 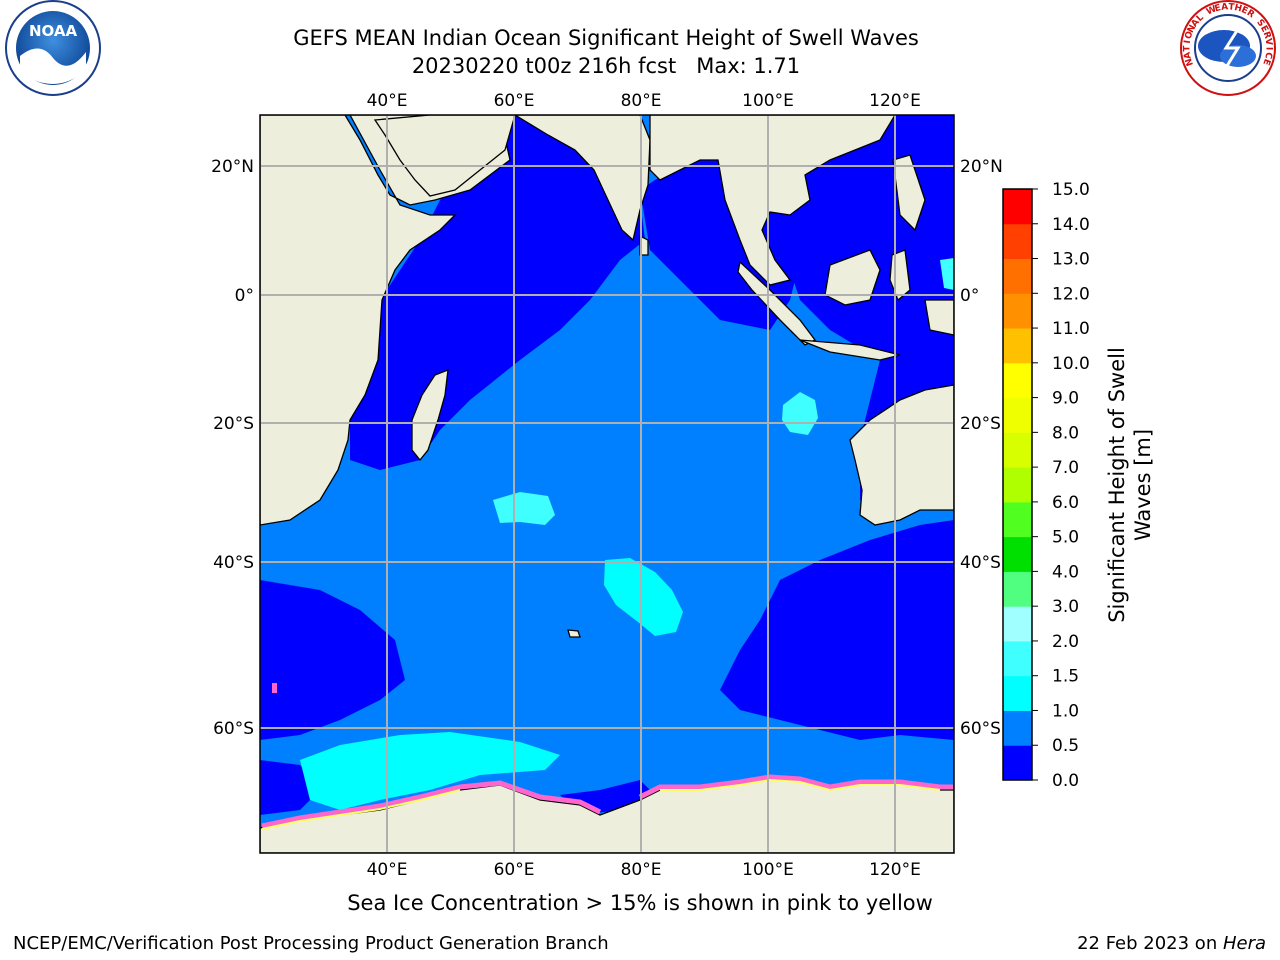 What do you see at coordinates (1071, 329) in the screenshot?
I see `colorbar-tick-label: 11.0` at bounding box center [1071, 329].